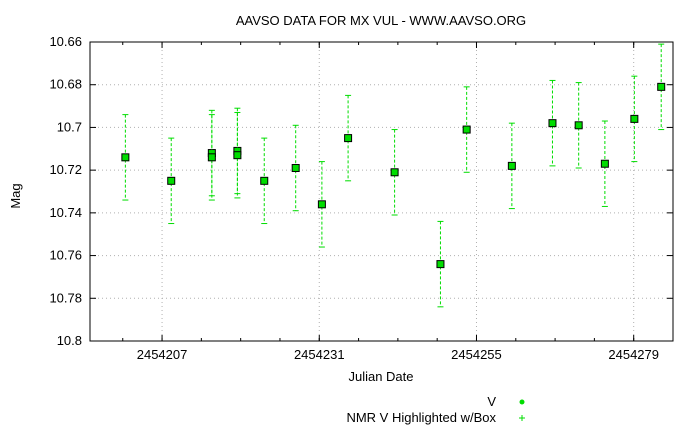  I want to click on y-tick-label: 10.8, so click(69, 340).